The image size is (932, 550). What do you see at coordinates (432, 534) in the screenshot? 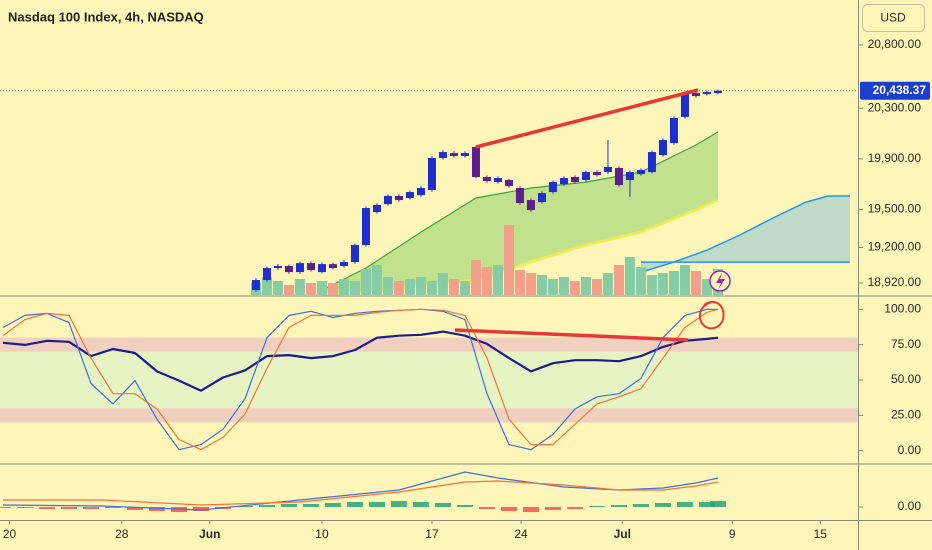
I see `x-tick-label: 17` at bounding box center [432, 534].